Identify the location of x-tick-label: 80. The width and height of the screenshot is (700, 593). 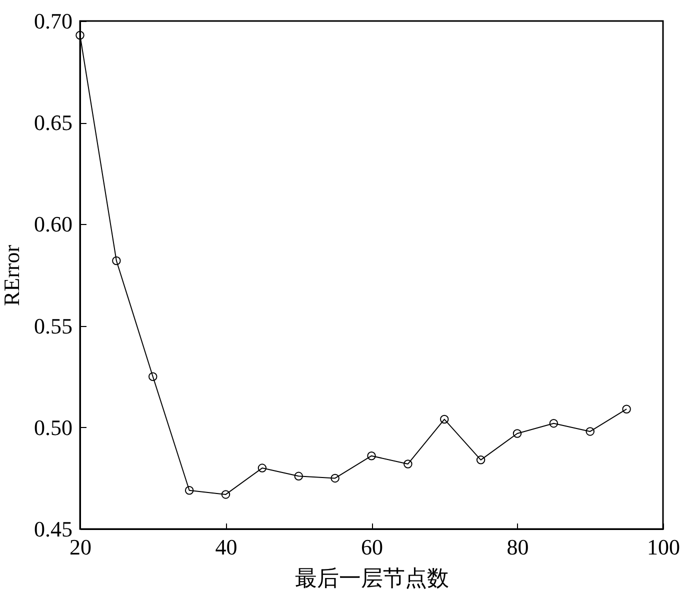
(517, 547).